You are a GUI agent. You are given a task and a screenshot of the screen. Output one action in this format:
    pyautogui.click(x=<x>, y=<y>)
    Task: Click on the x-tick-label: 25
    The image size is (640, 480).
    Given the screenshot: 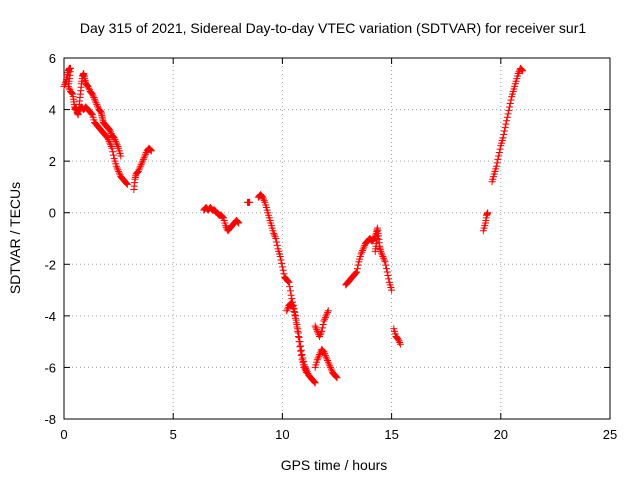 What is the action you would take?
    pyautogui.click(x=610, y=434)
    